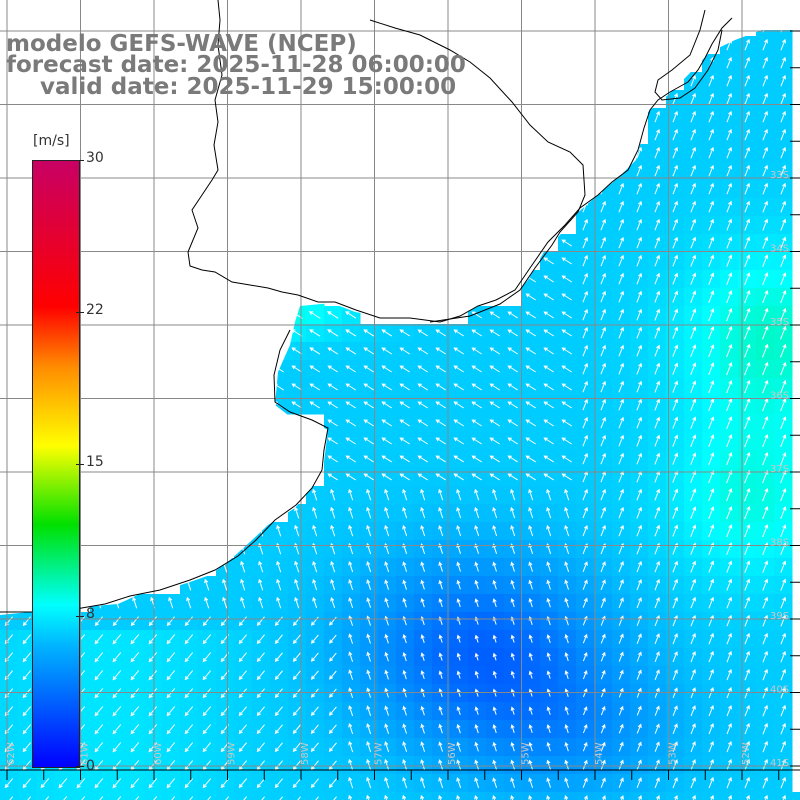 The image size is (800, 800). Describe the element at coordinates (452, 753) in the screenshot. I see `lon-label: 56W` at that location.